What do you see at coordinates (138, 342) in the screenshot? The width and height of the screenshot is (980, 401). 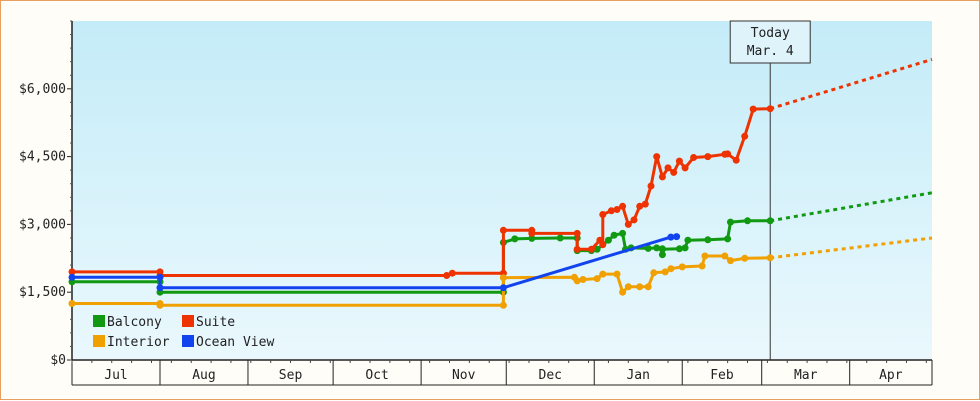 I see `legend-label-interior: Interior` at bounding box center [138, 342].